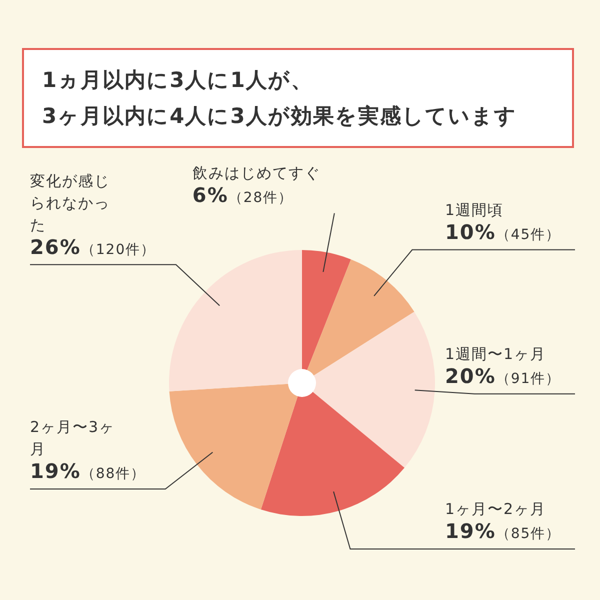  I want to click on data-label: 6%（28件）, so click(243, 195).